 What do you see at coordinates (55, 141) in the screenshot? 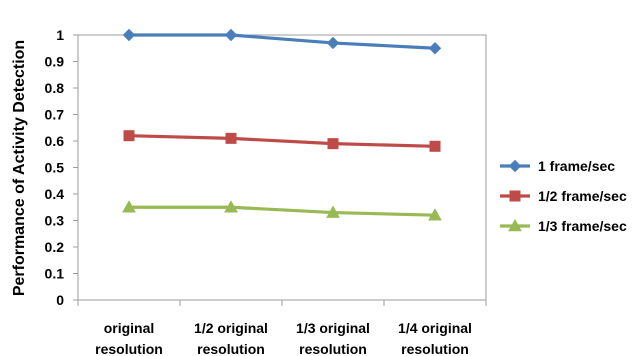
I see `y-tick-label: 0.6` at bounding box center [55, 141].